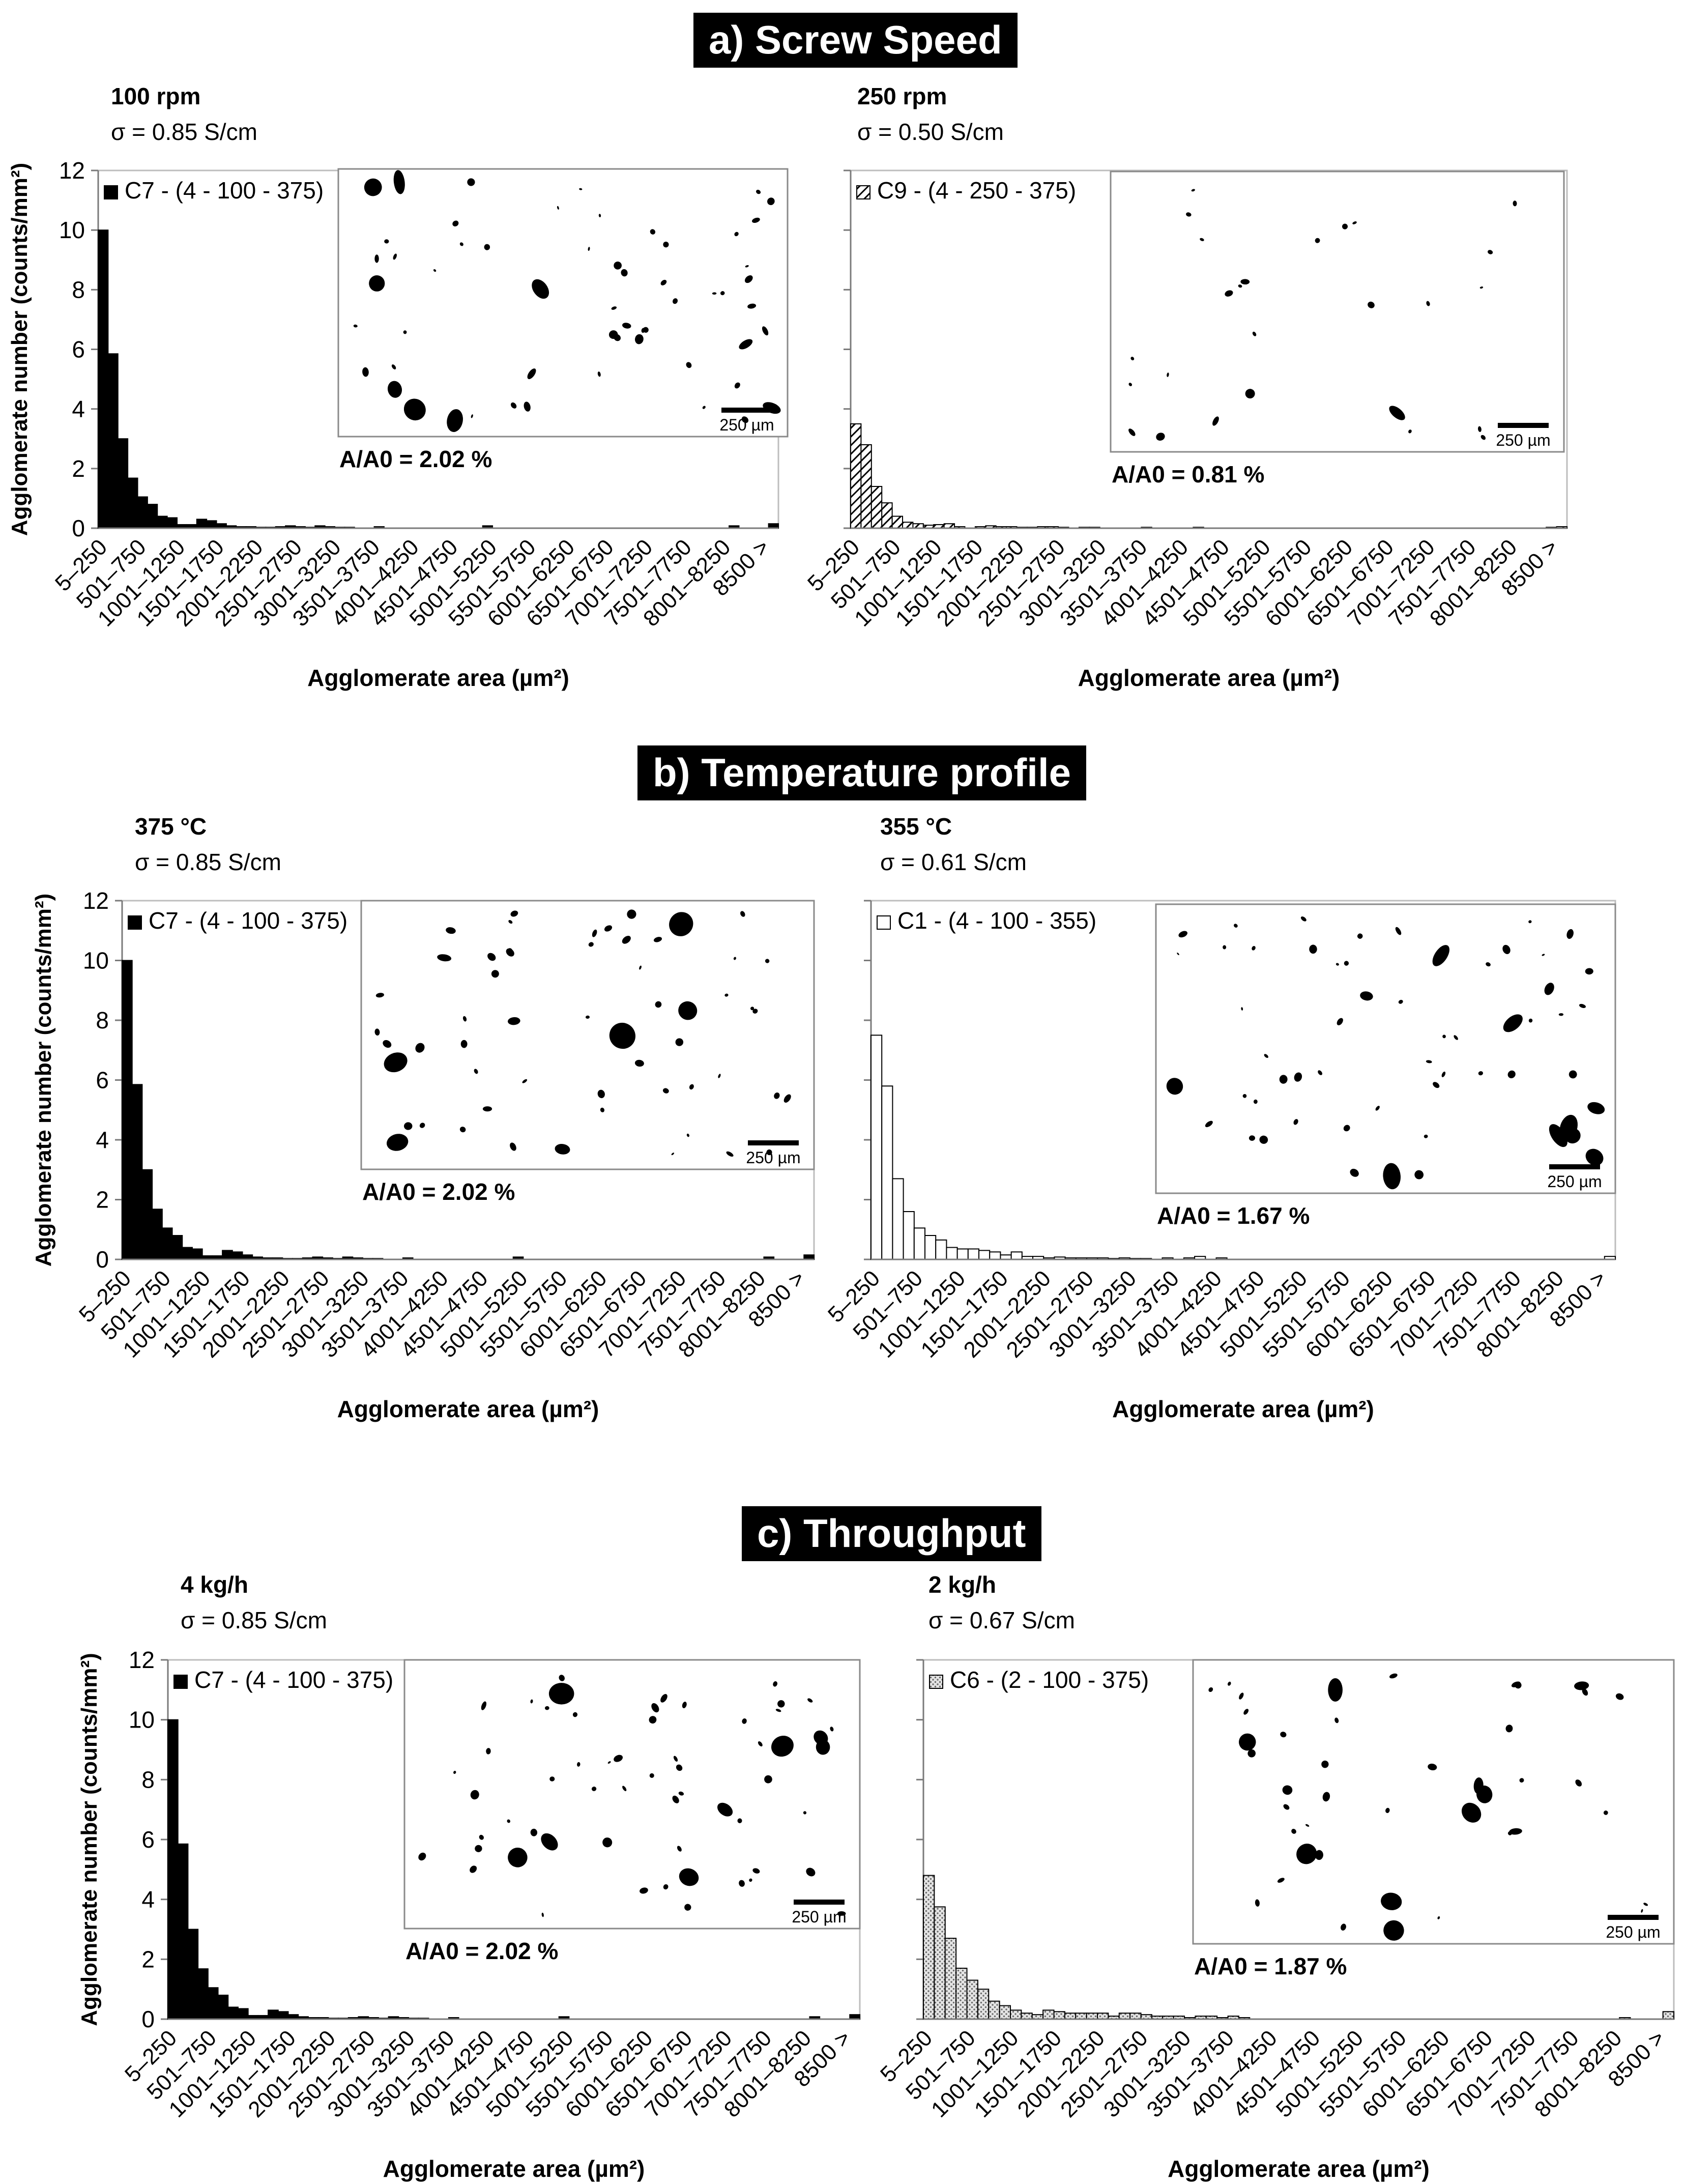 Image resolution: width=1684 pixels, height=2184 pixels. I want to click on section-title-screw-speed: a) Screw Speed, so click(855, 40).